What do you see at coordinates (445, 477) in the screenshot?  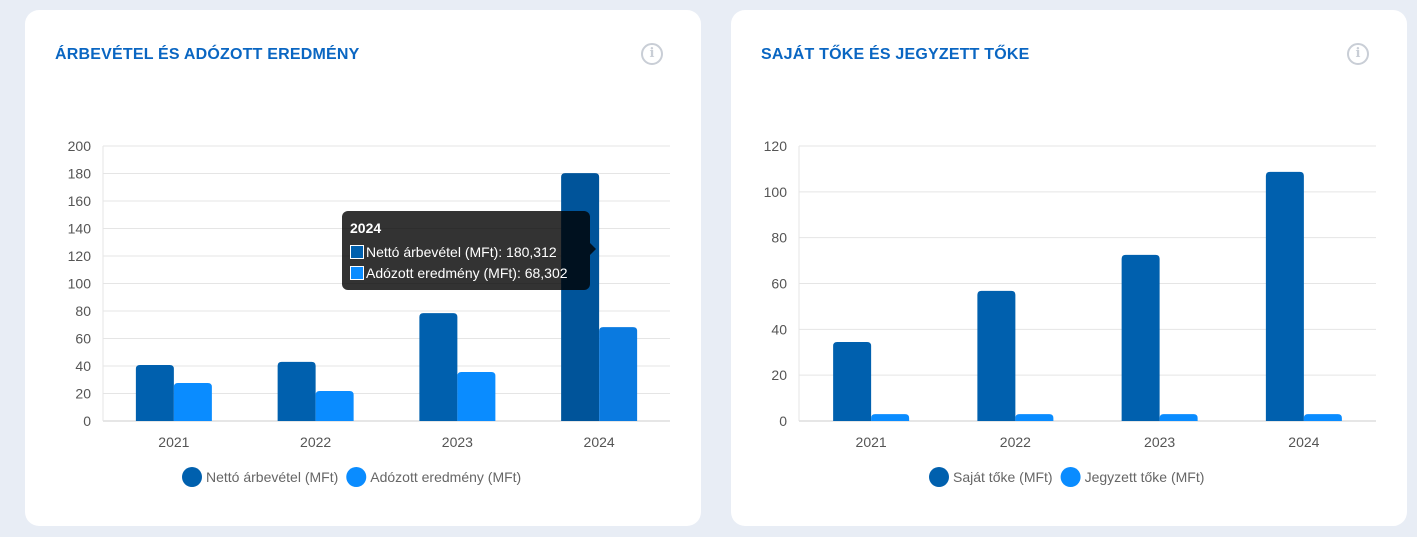 I see `legend-label: Adózott eredmény (MFt)` at bounding box center [445, 477].